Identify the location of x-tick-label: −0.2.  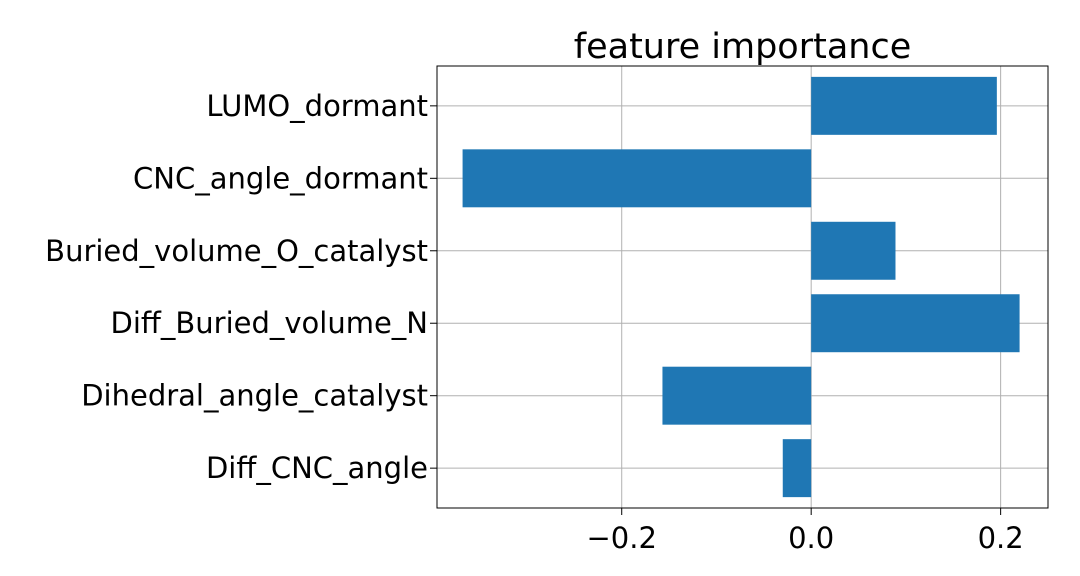
(622, 538).